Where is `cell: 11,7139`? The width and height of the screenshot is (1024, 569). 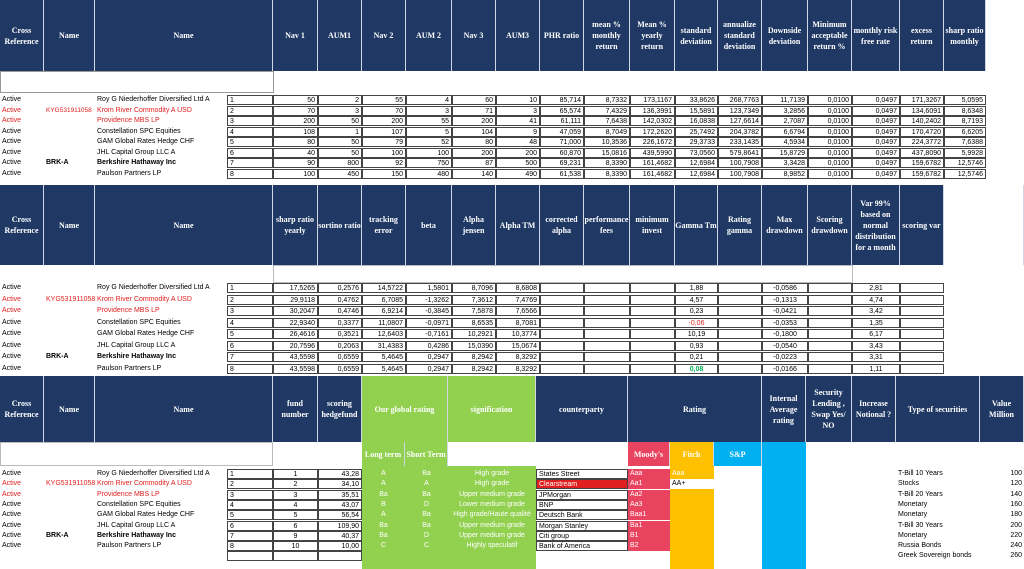 cell: 11,7139 is located at coordinates (785, 100).